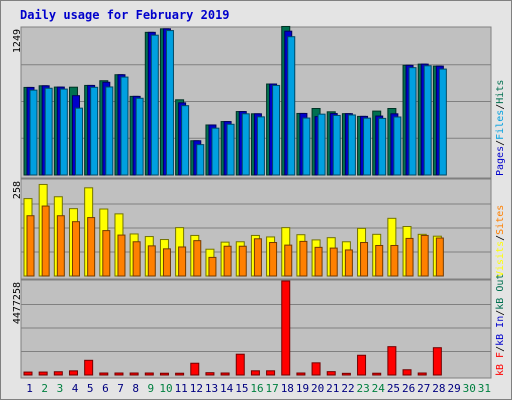  I want to click on x-tick-label: 7, so click(120, 388).